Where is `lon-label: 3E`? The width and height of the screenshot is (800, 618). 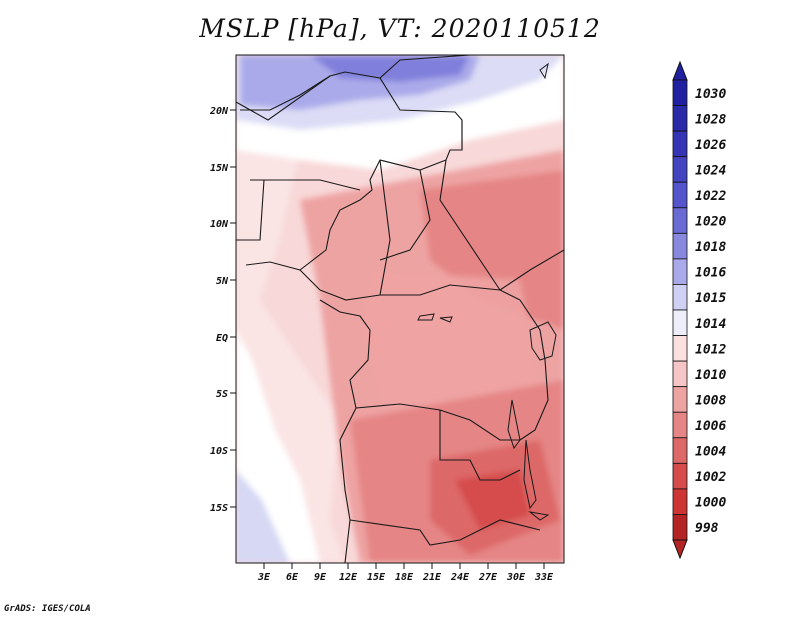 lon-label: 3E is located at coordinates (264, 577).